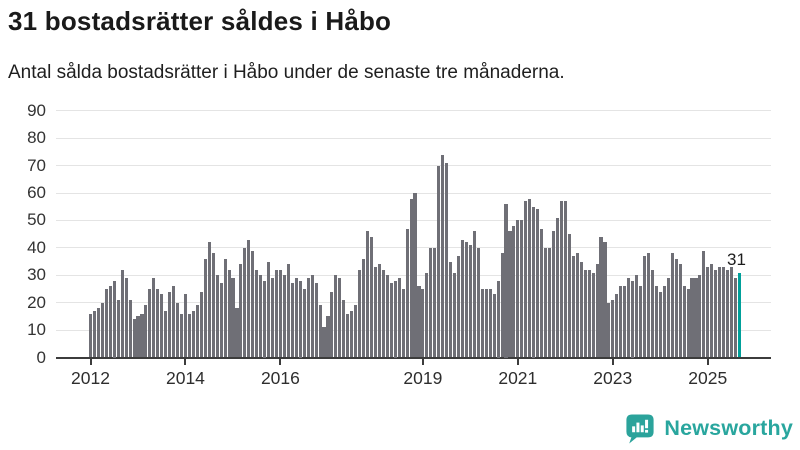 The image size is (800, 450). Describe the element at coordinates (36, 220) in the screenshot. I see `y-axis-tick-label: 50` at that location.